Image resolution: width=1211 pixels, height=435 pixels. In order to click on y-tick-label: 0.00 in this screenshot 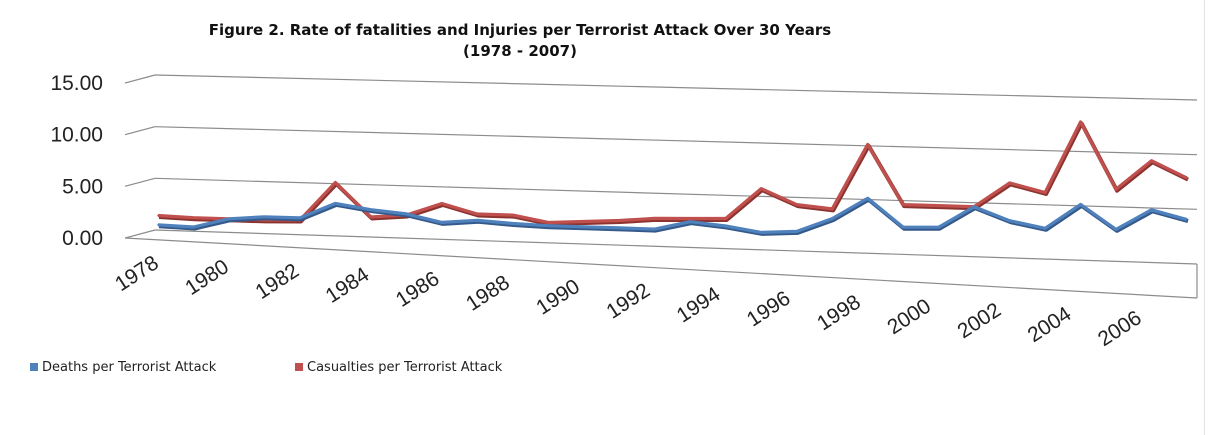, I will do `click(82, 238)`.